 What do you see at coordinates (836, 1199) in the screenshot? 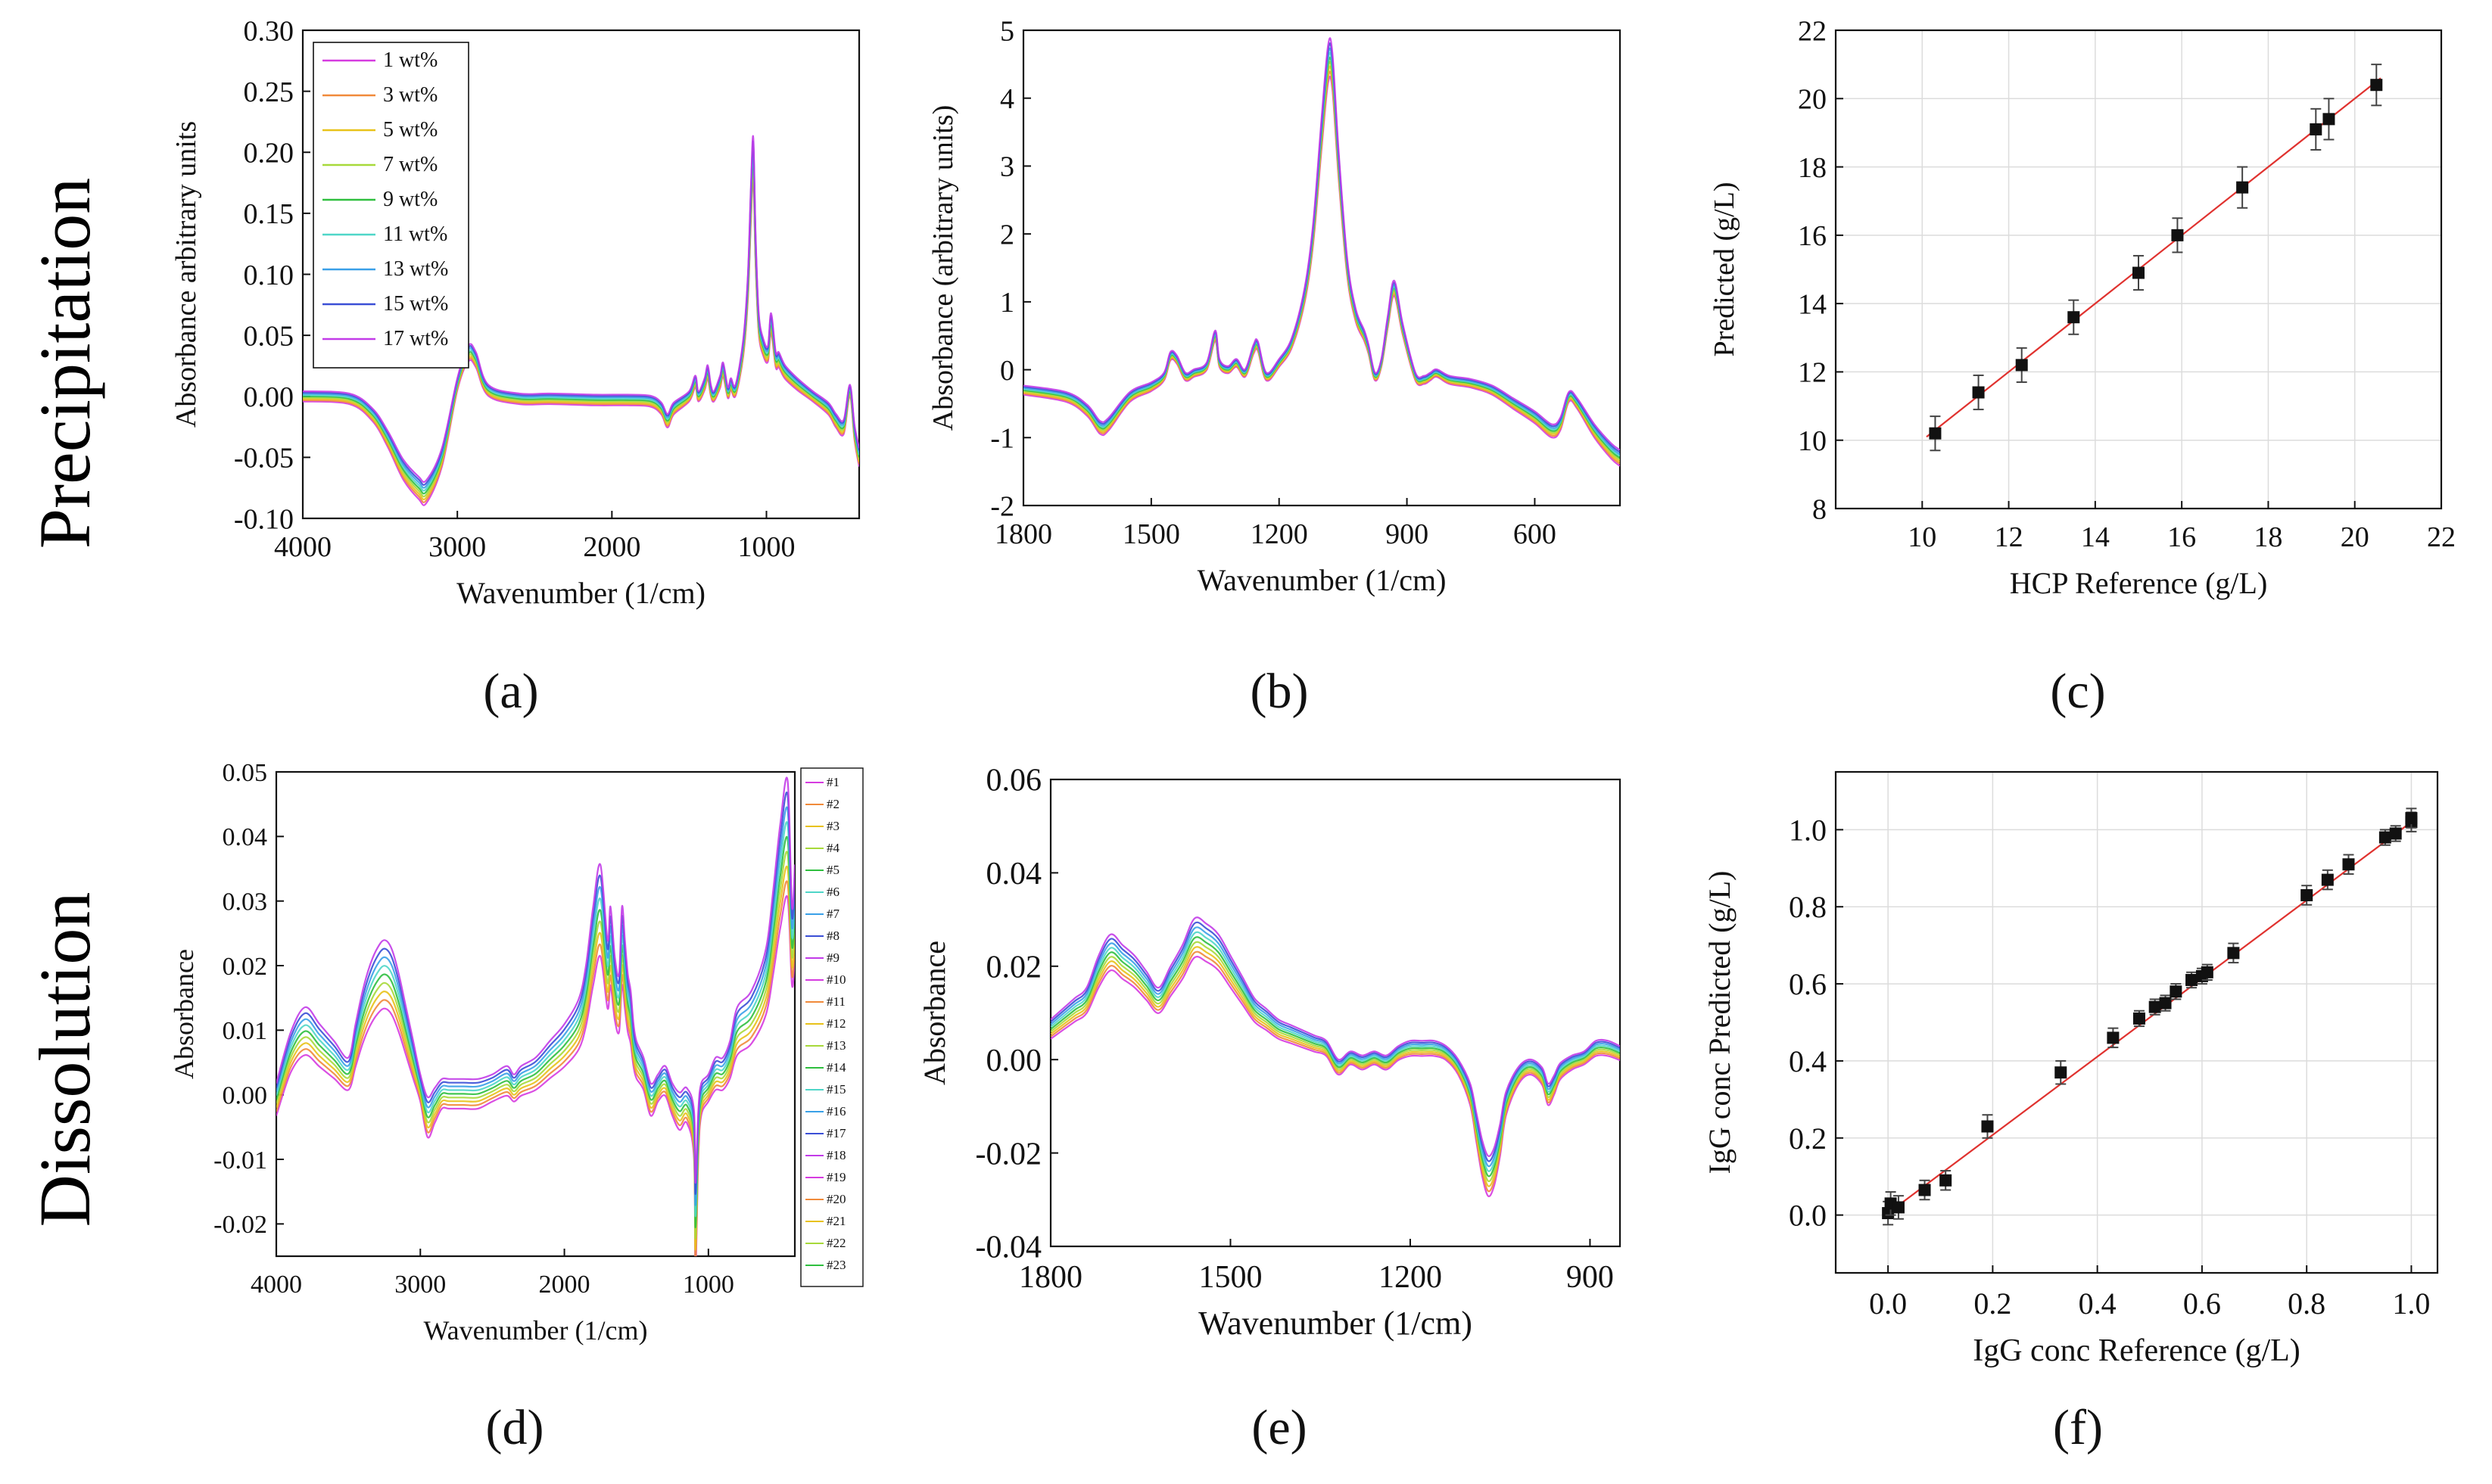
I see `legend-label-d: #20` at bounding box center [836, 1199].